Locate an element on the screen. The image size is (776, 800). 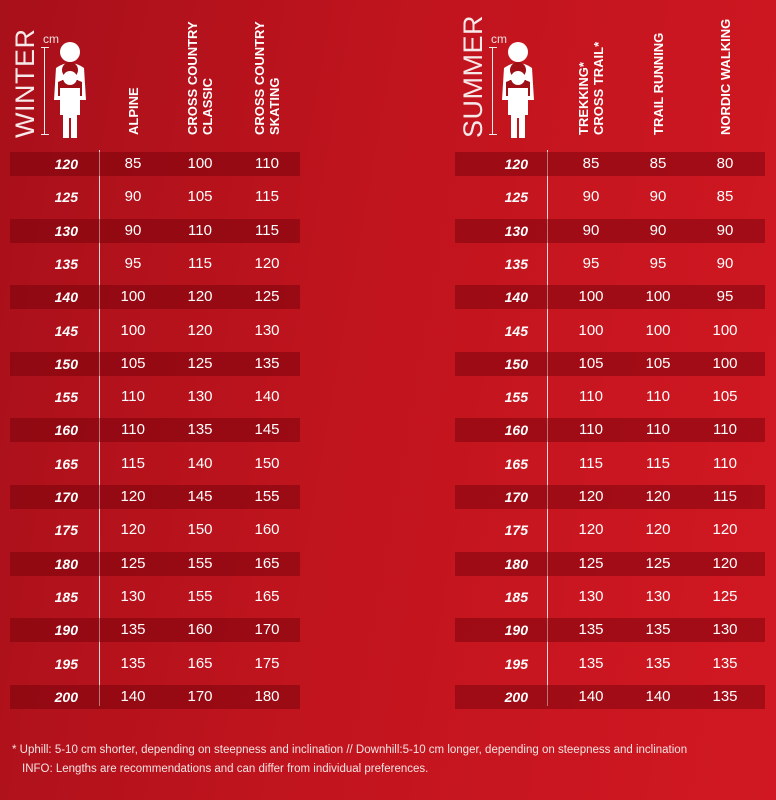
winter-table-row: 130 90 110 115 is located at coordinates (155, 230).